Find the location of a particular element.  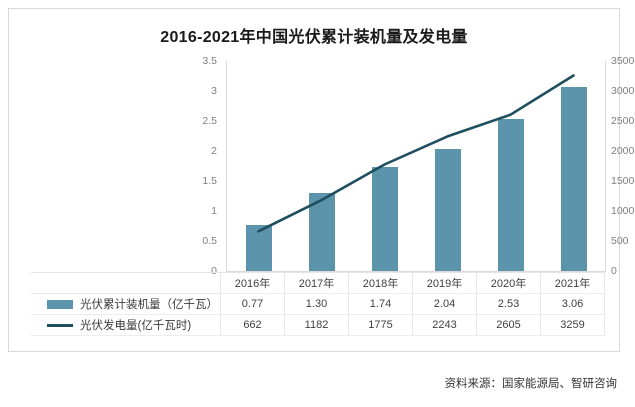

table-cell-generation: 1182 is located at coordinates (316, 325).